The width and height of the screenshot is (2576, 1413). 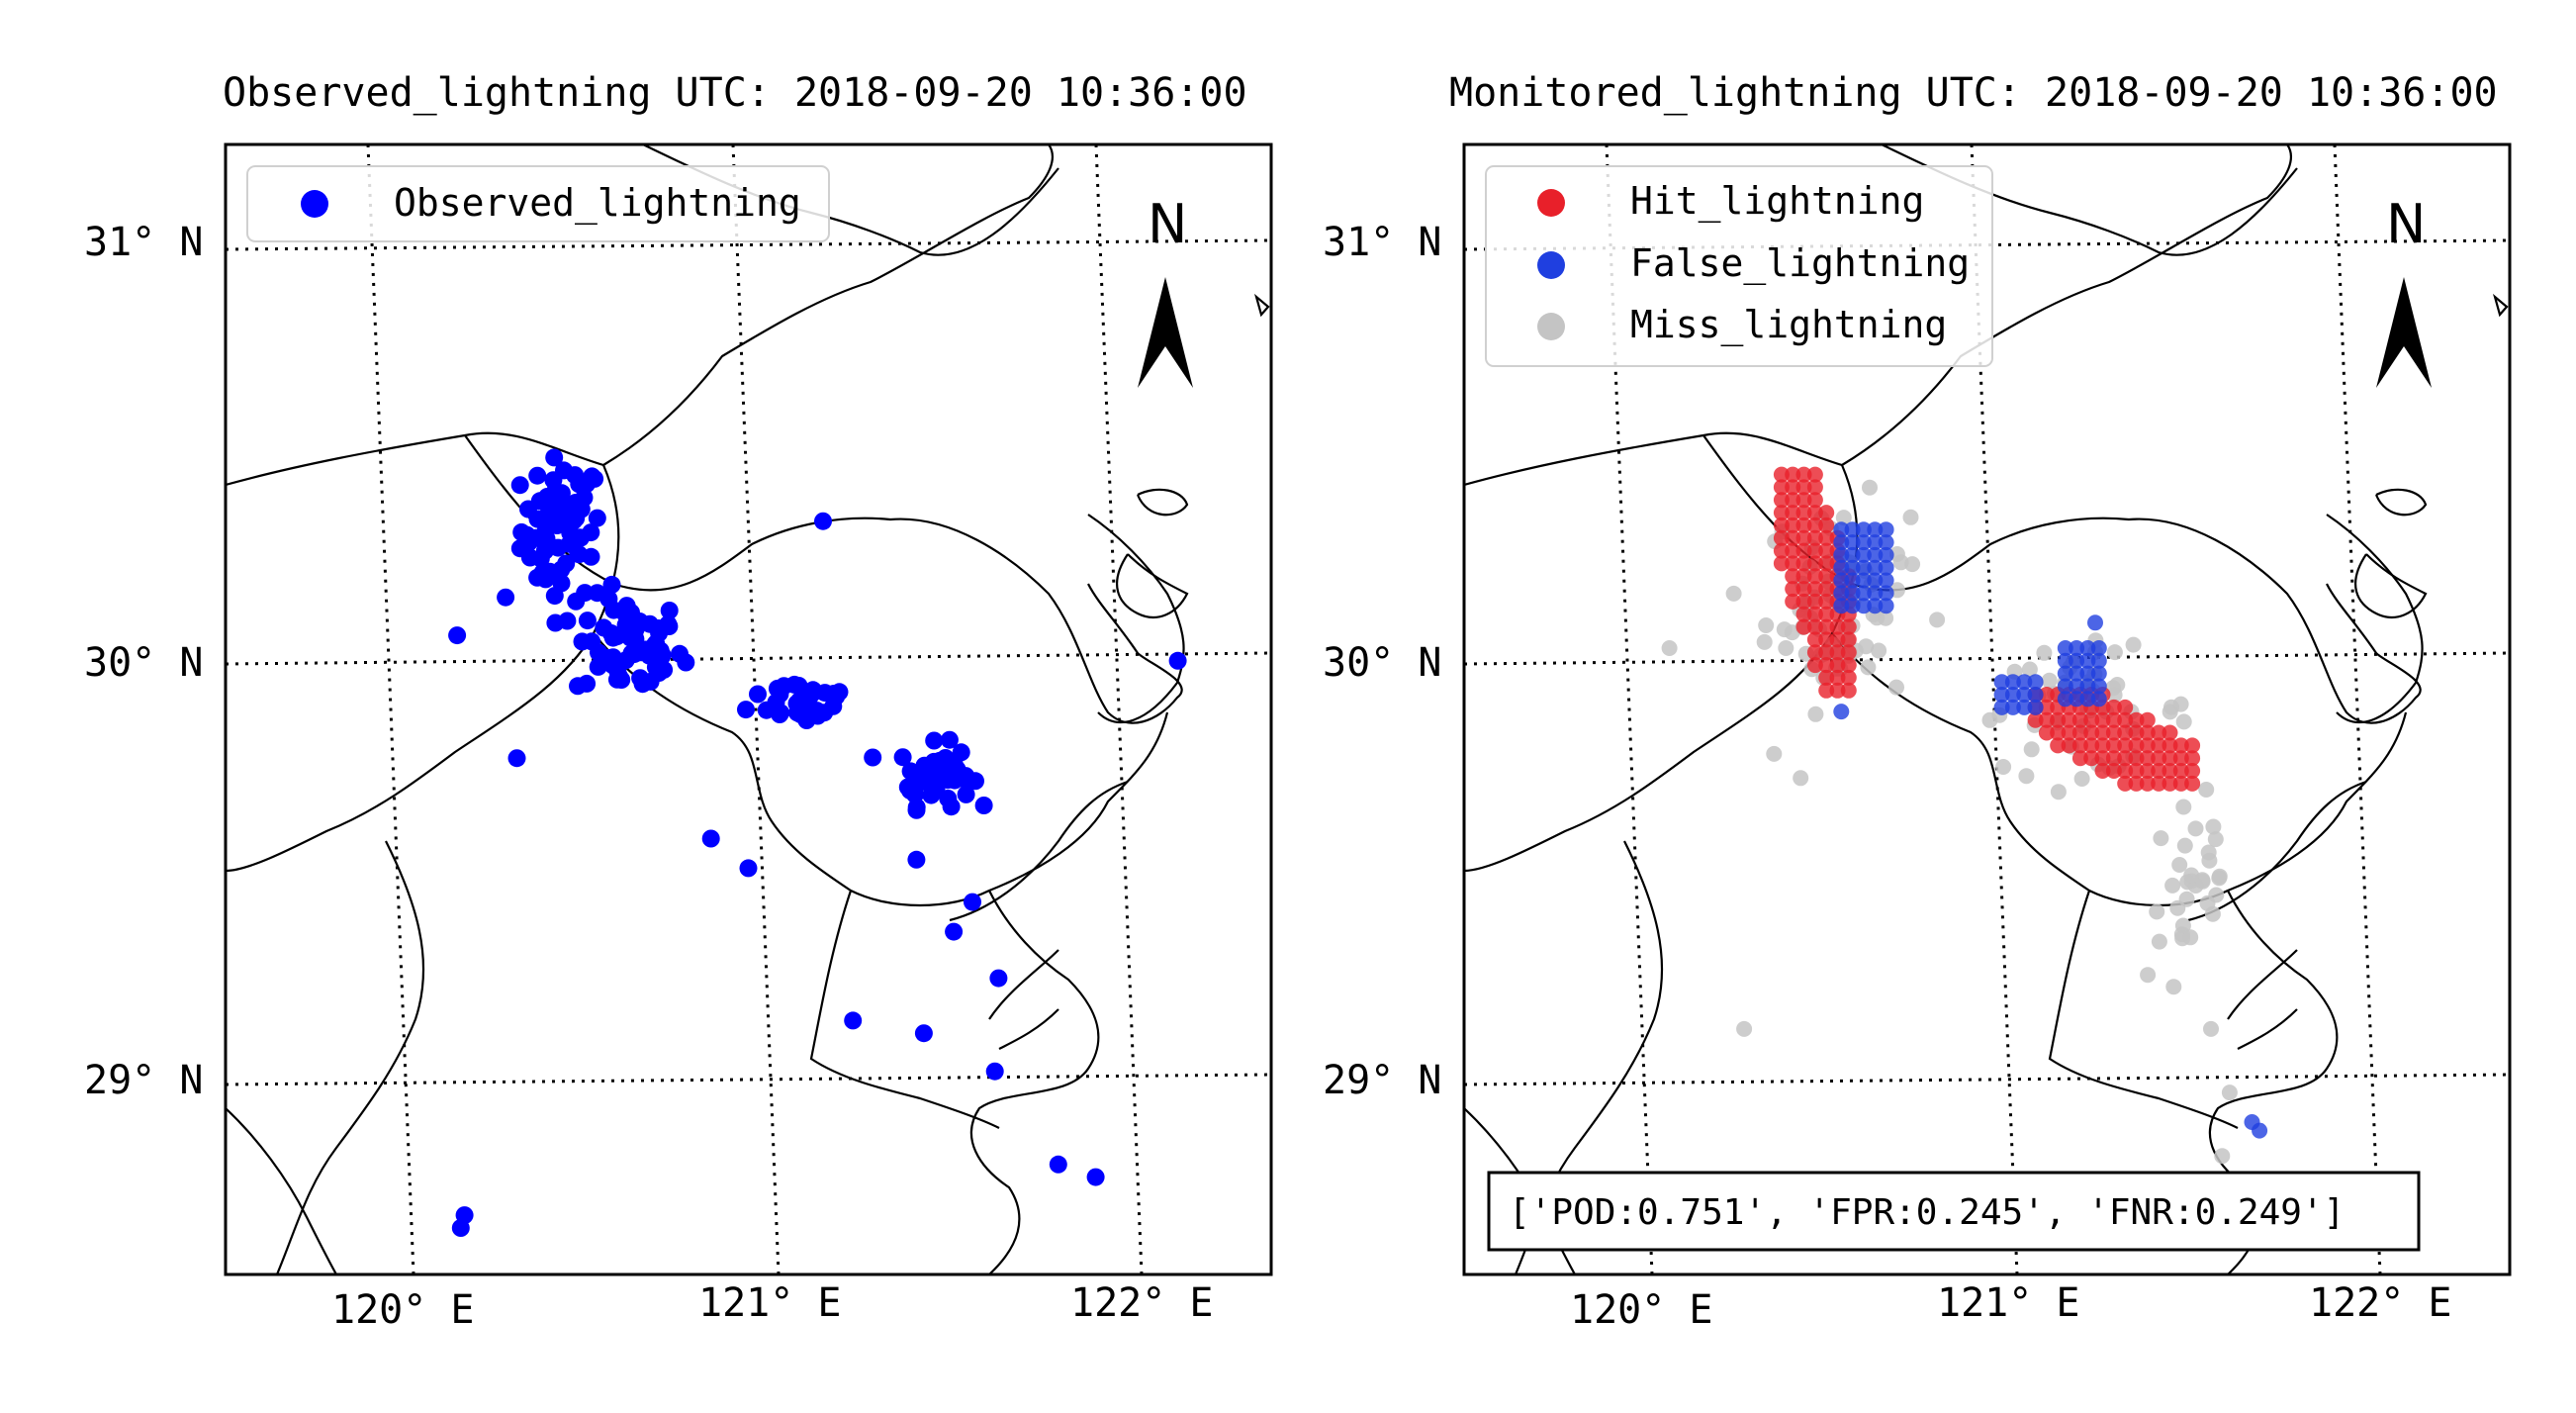 I want to click on left-xtick-122: 122° E, so click(x=1142, y=1303).